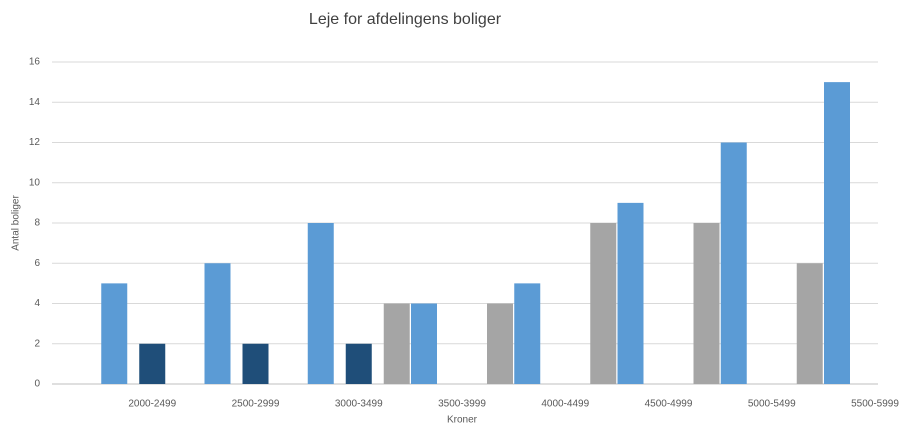  I want to click on y-axis-label: Antal boliger, so click(16, 223).